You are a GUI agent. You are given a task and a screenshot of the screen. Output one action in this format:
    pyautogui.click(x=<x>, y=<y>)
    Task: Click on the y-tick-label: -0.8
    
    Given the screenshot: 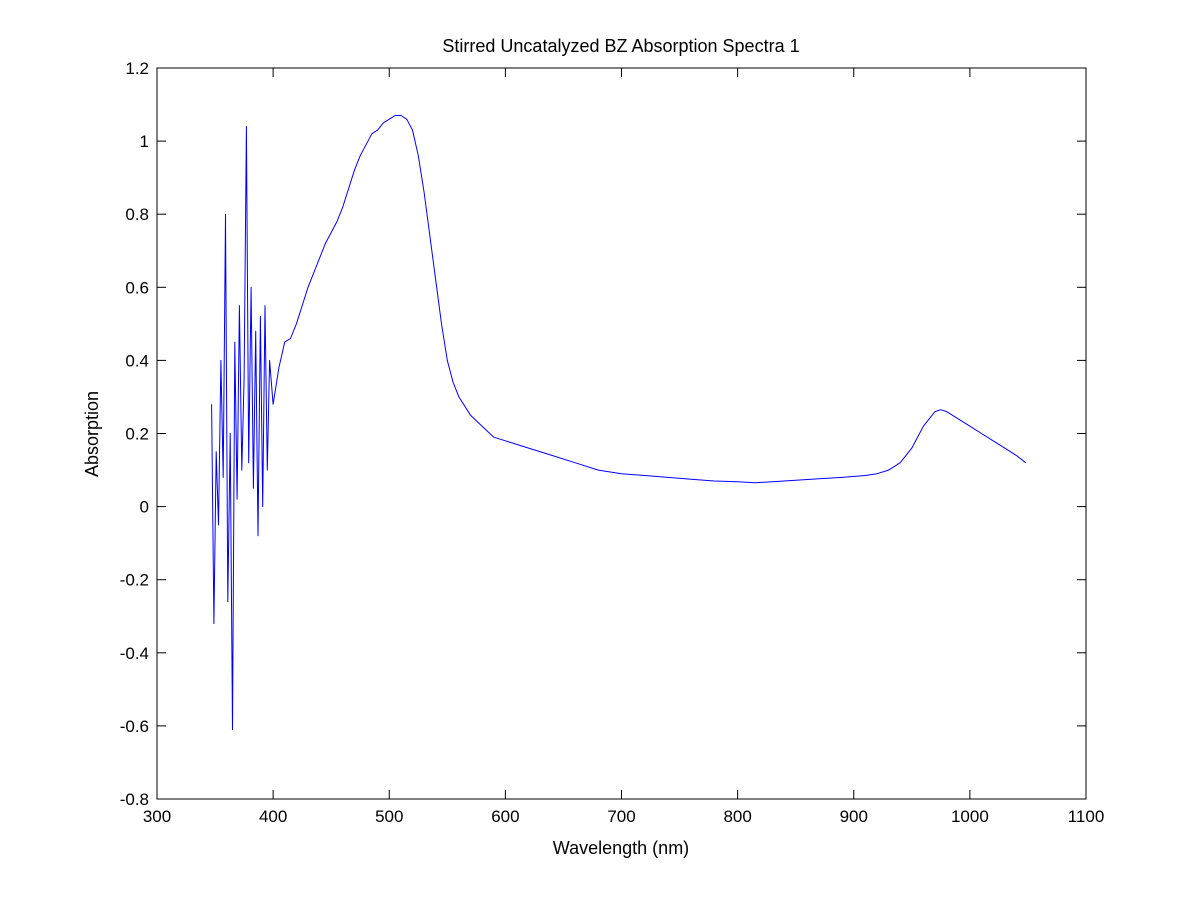 What is the action you would take?
    pyautogui.click(x=134, y=799)
    